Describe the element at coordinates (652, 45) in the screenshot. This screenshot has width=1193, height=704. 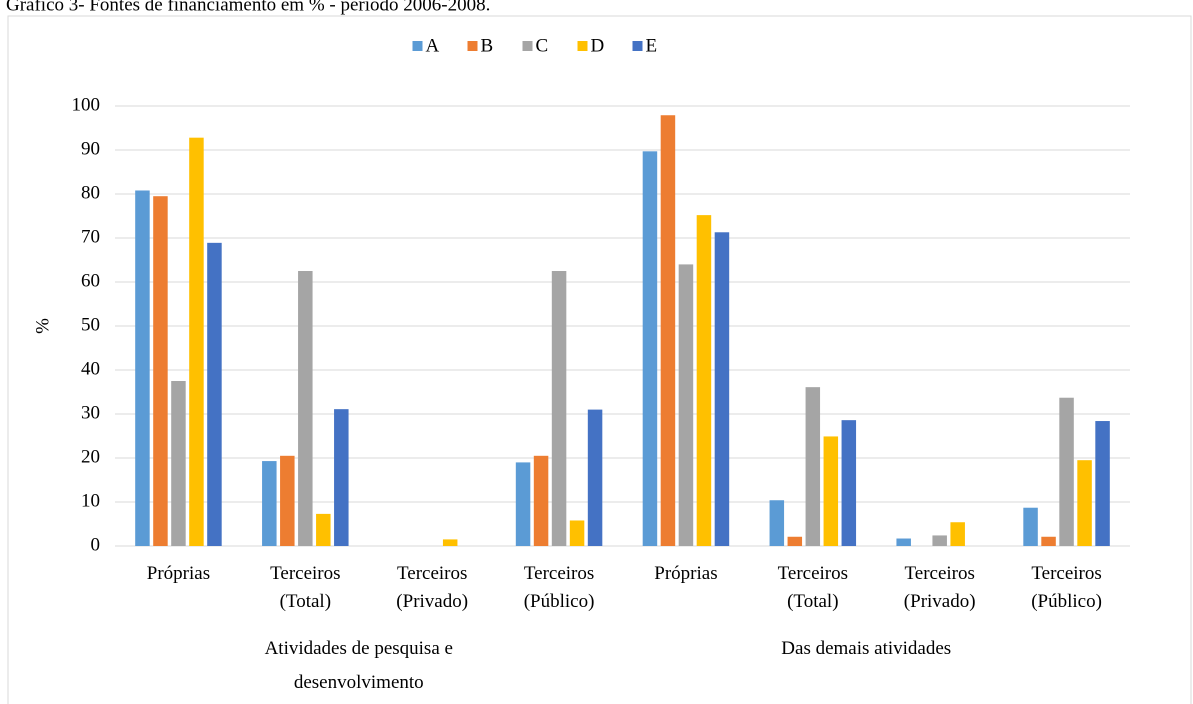
I see `legend-label: E` at that location.